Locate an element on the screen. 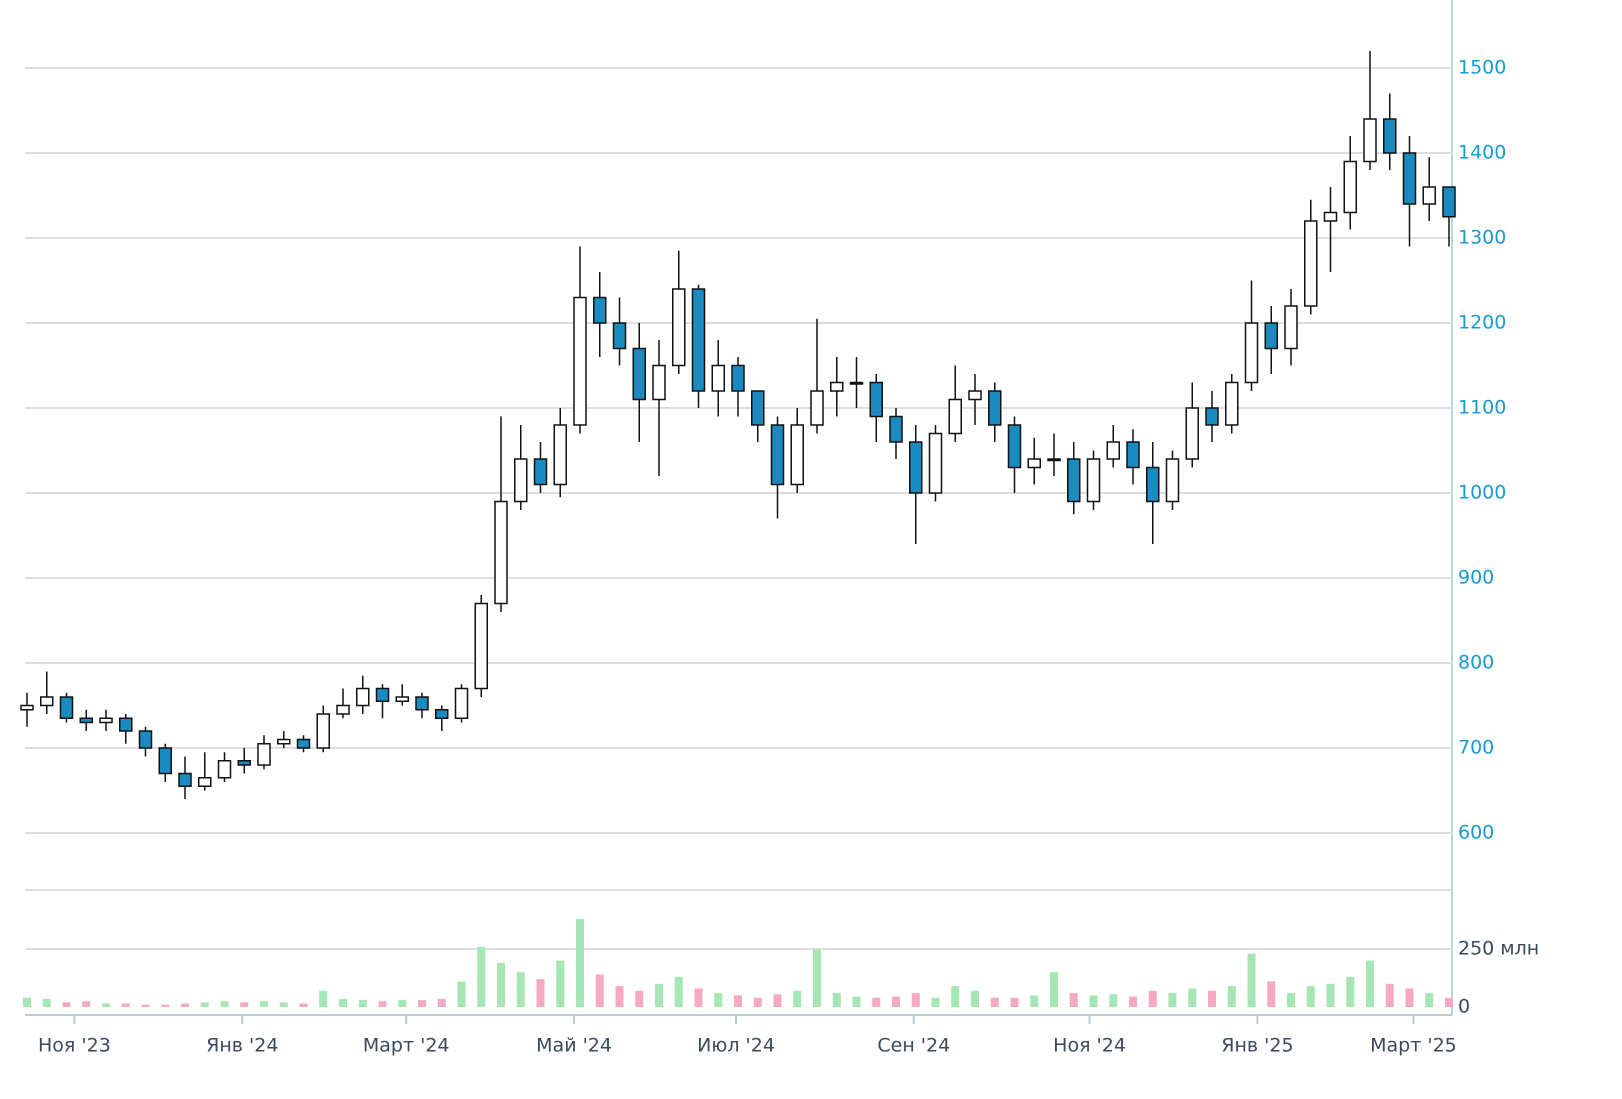 Image resolution: width=1622 pixels, height=1099 pixels. x-tick-label: Ноя '24 is located at coordinates (1089, 1046).